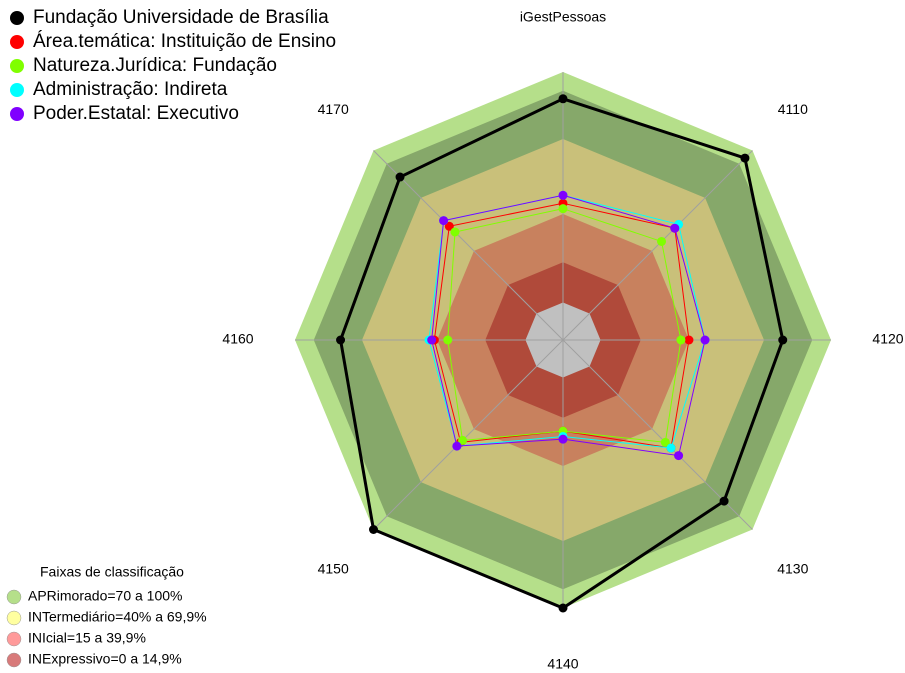  What do you see at coordinates (136, 113) in the screenshot?
I see `legend-label: Poder.Estatal: Executivo` at bounding box center [136, 113].